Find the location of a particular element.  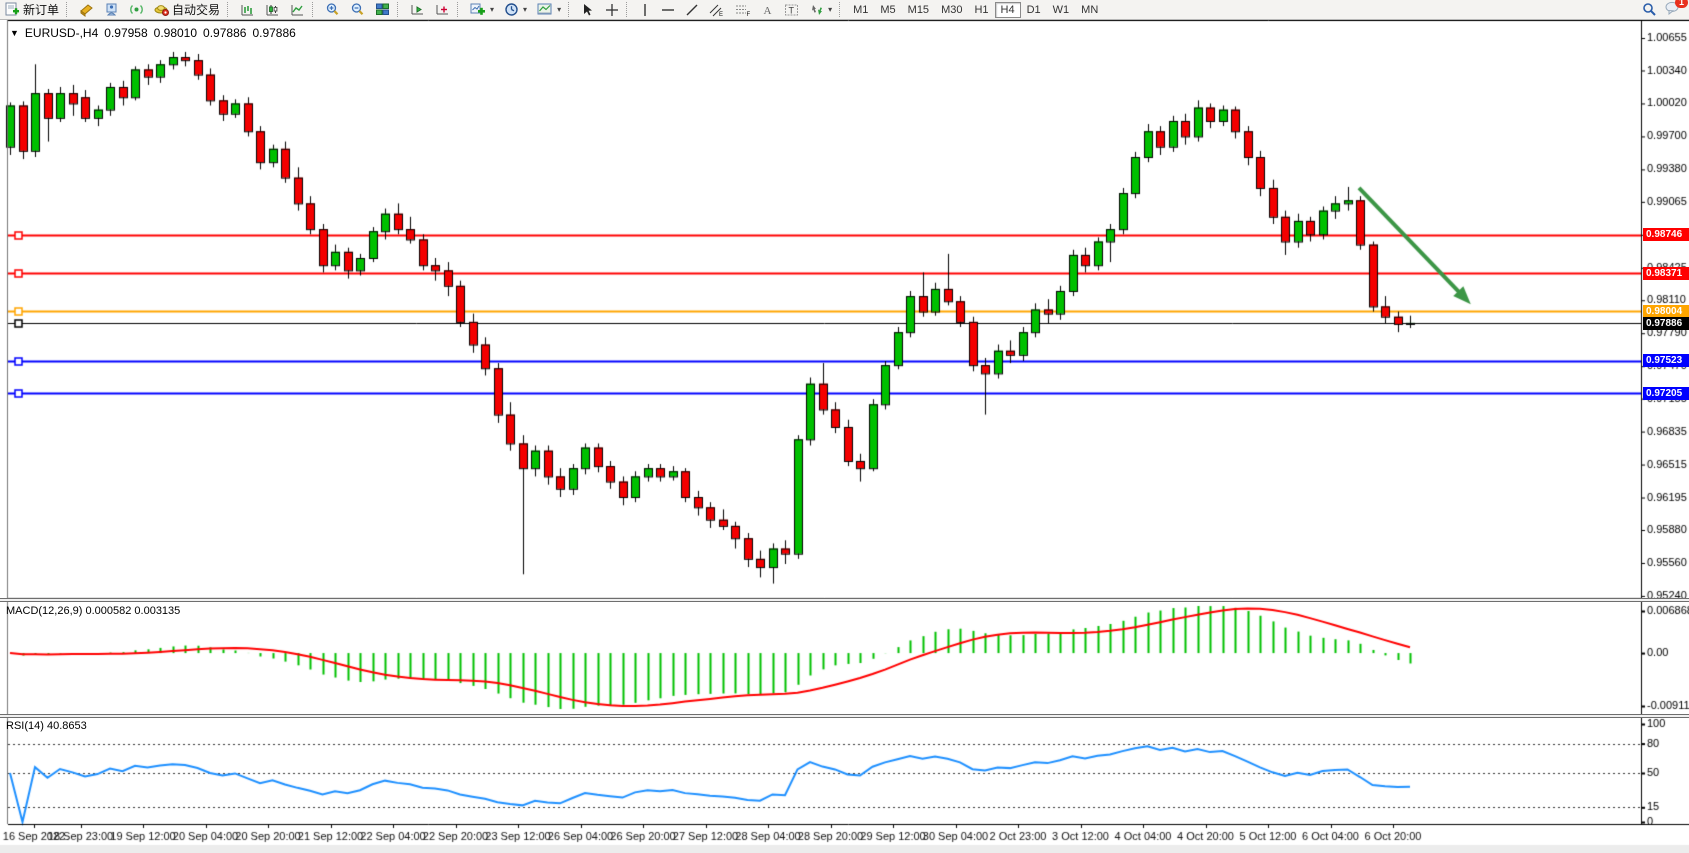

line-chart-icon is located at coordinates (297, 10).